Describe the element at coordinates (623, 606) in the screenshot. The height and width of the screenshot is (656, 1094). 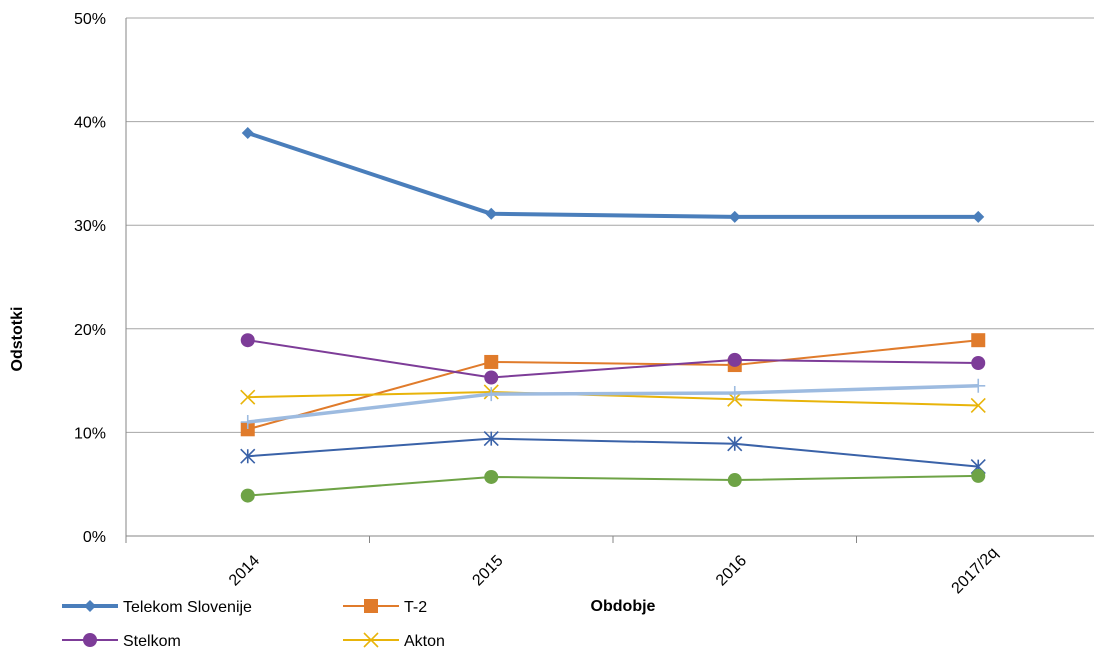
I see `x-axis-title: Obdobje` at that location.